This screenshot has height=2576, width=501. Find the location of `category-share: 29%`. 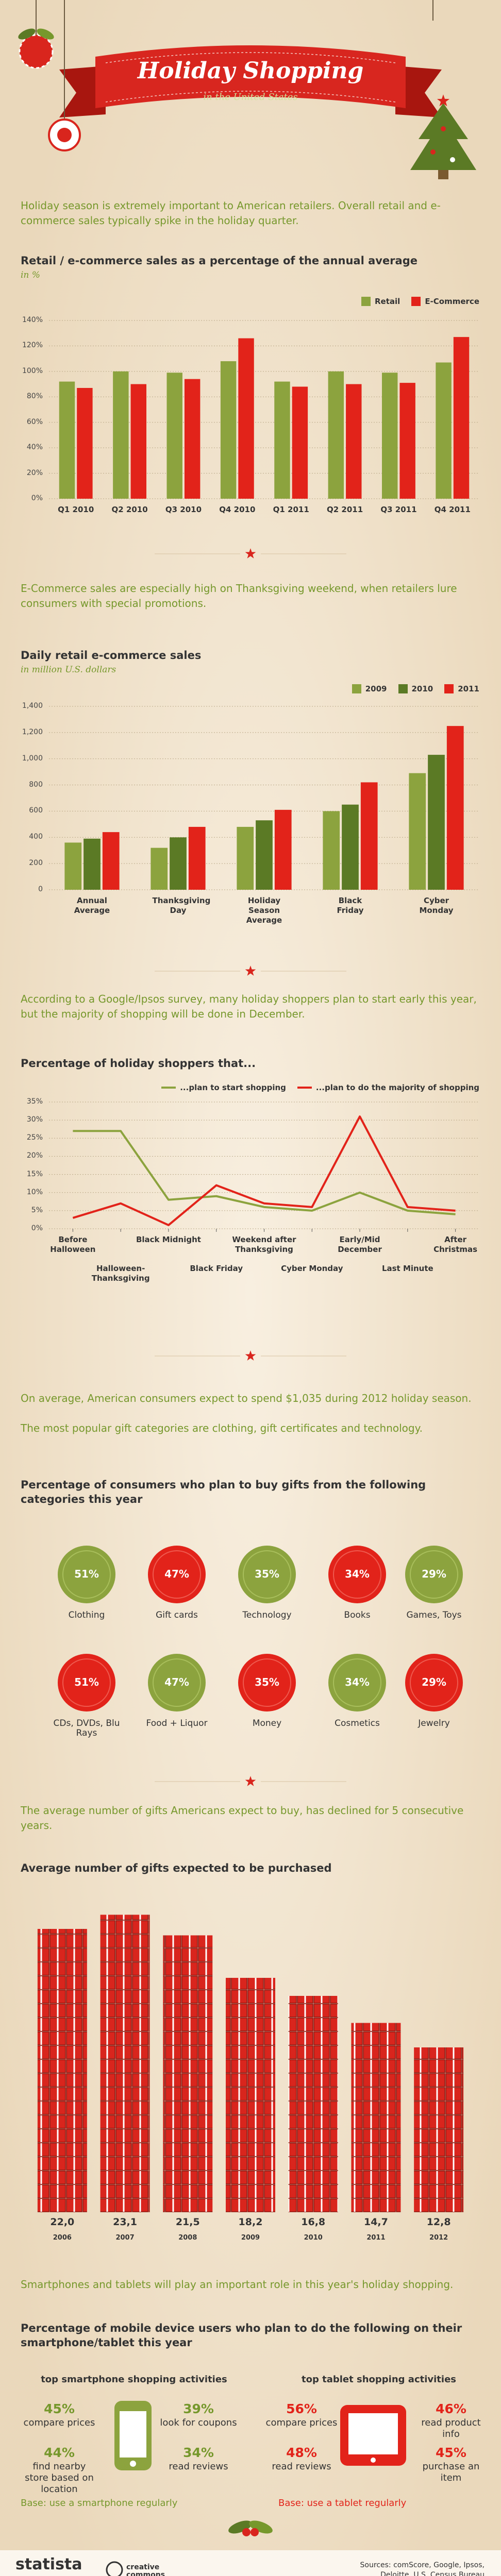

category-share: 29% is located at coordinates (434, 1682).